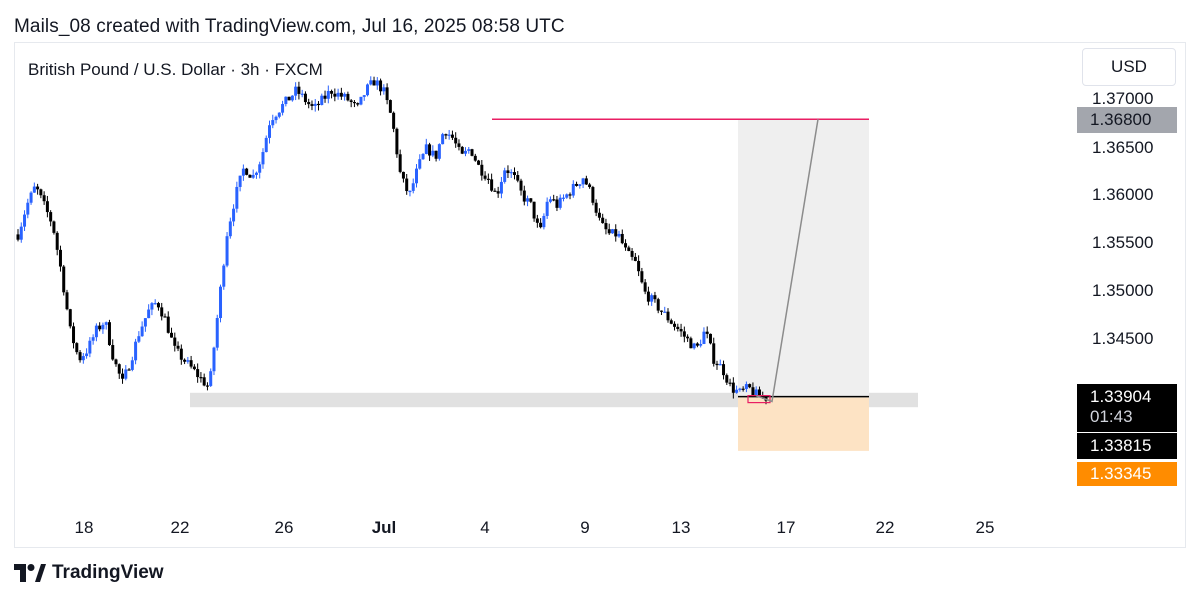 This screenshot has width=1200, height=603. What do you see at coordinates (803, 424) in the screenshot?
I see `stop-loss-zone` at bounding box center [803, 424].